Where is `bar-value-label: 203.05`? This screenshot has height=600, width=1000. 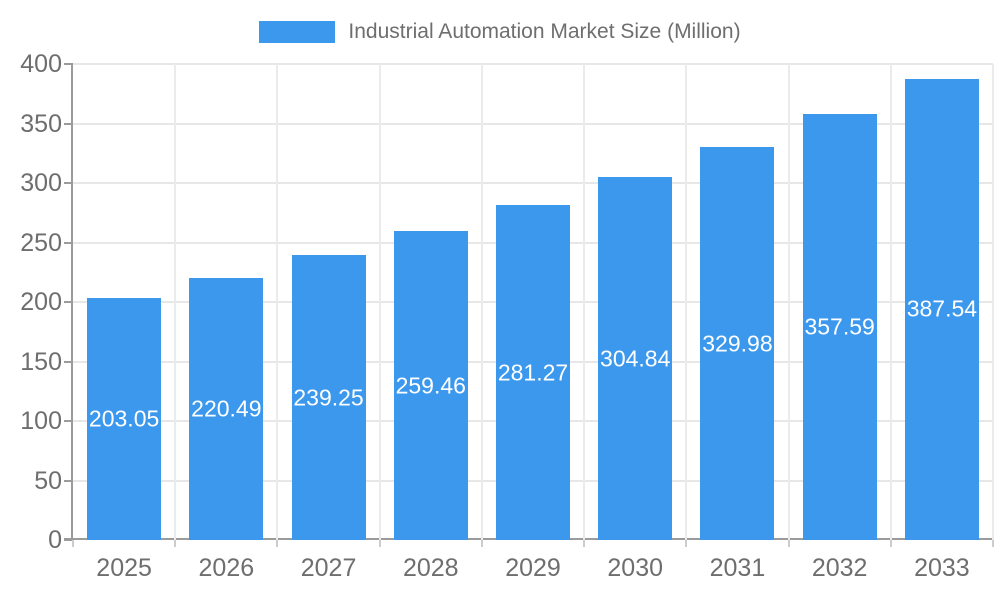
bar-value-label: 203.05 is located at coordinates (124, 418).